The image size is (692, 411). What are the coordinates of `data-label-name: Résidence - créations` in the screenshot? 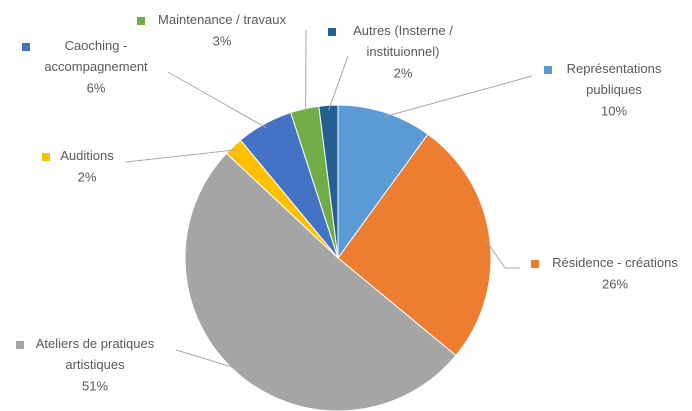 It's located at (615, 262).